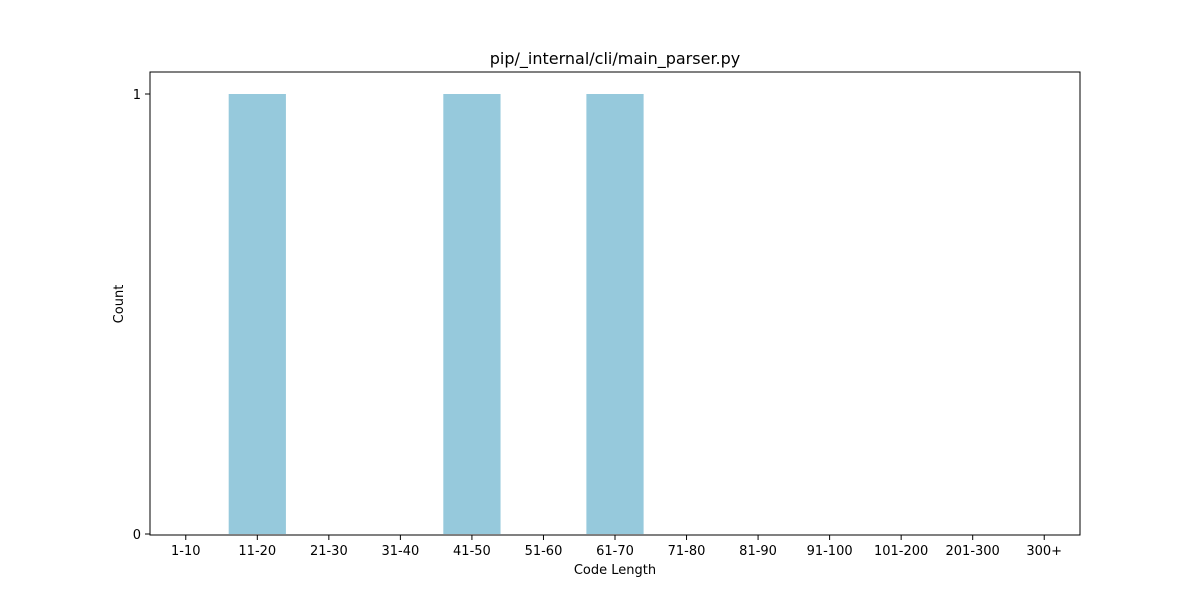 The height and width of the screenshot is (604, 1200). What do you see at coordinates (119, 304) in the screenshot?
I see `y-axis-label: Count` at bounding box center [119, 304].